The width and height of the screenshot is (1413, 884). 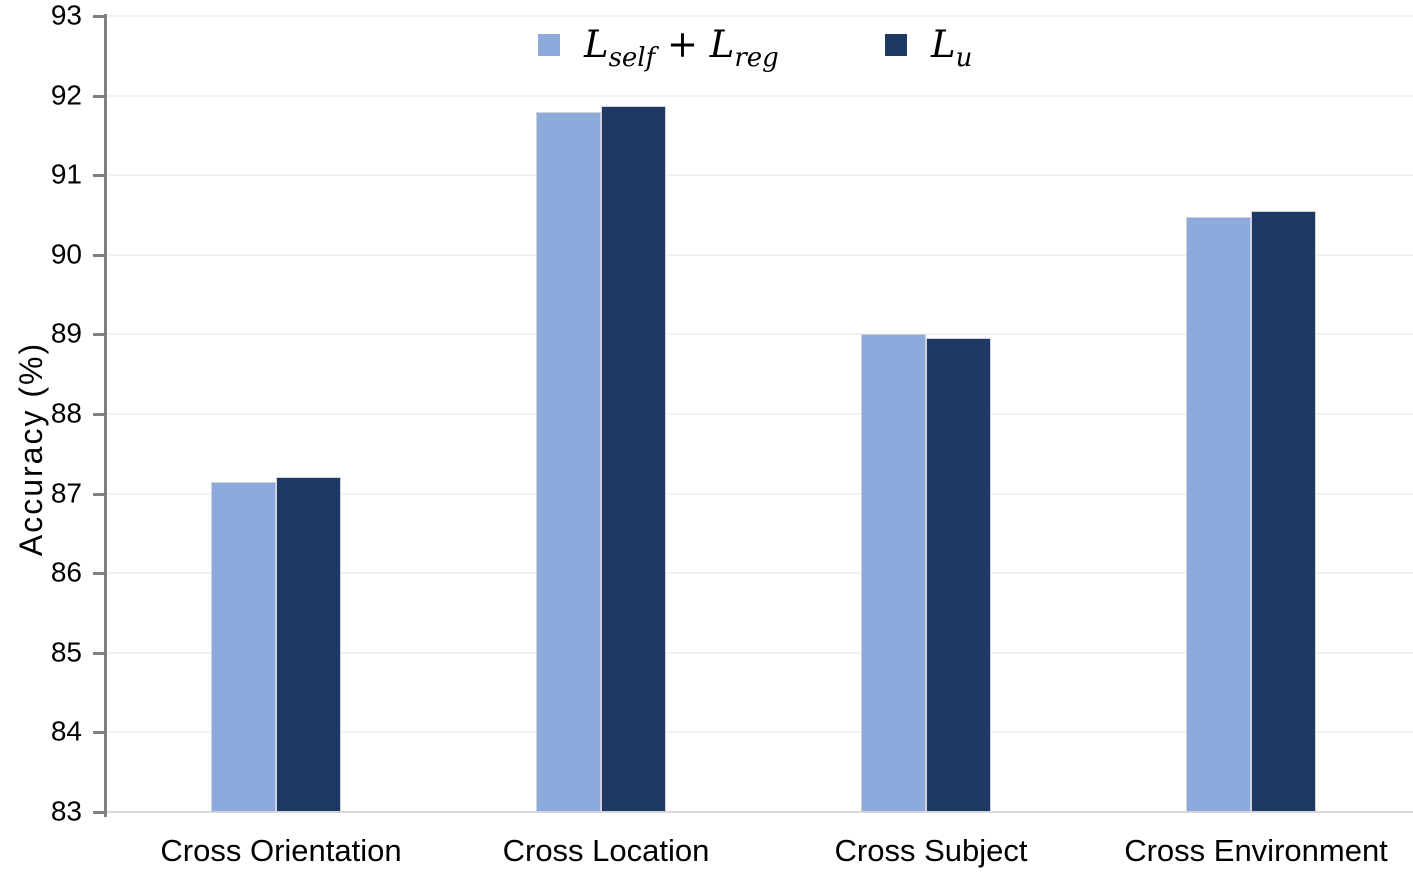 I want to click on bar-L-self-L-reg-cross-environment, so click(x=1218, y=514).